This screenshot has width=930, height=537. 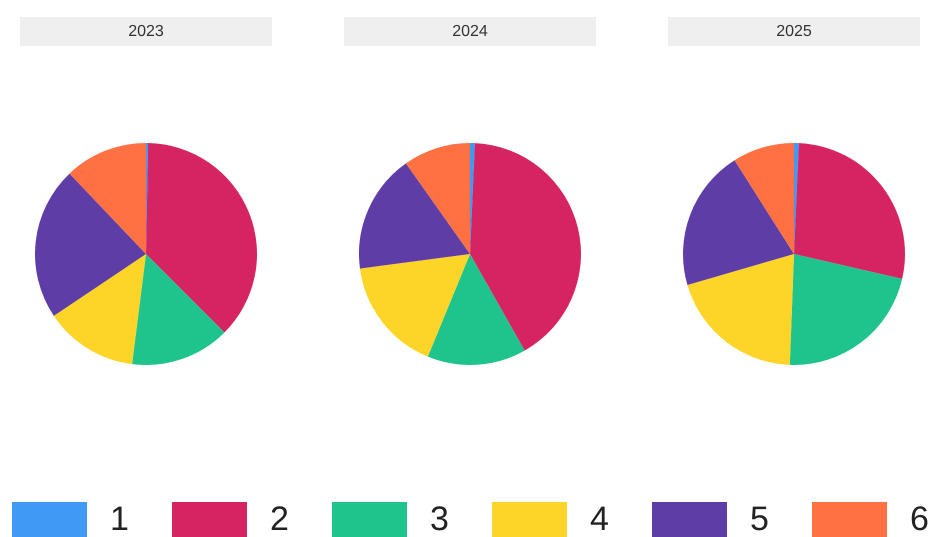 What do you see at coordinates (439, 518) in the screenshot?
I see `legend-label: 3` at bounding box center [439, 518].